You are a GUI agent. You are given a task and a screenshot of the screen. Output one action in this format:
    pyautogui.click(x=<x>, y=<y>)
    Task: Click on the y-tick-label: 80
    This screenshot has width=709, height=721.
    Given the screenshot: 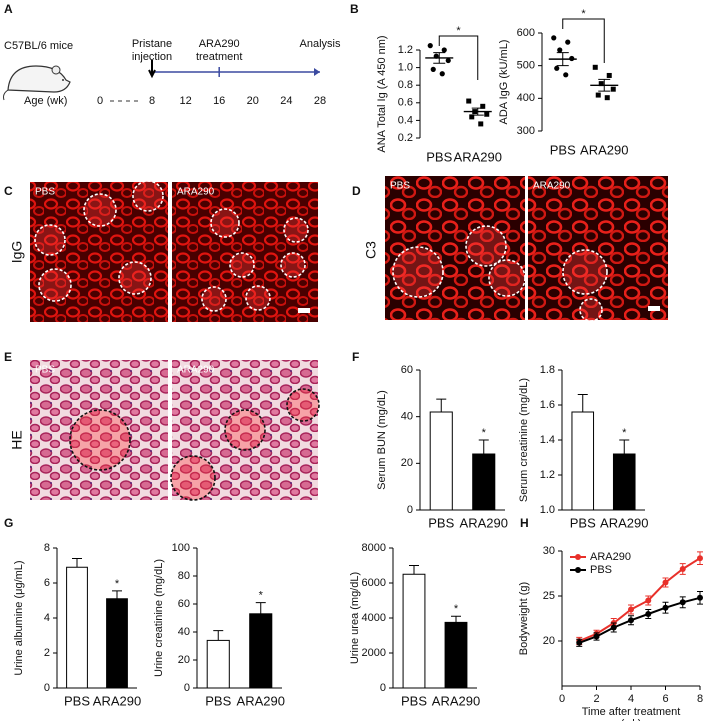 What is the action you would take?
    pyautogui.click(x=184, y=576)
    